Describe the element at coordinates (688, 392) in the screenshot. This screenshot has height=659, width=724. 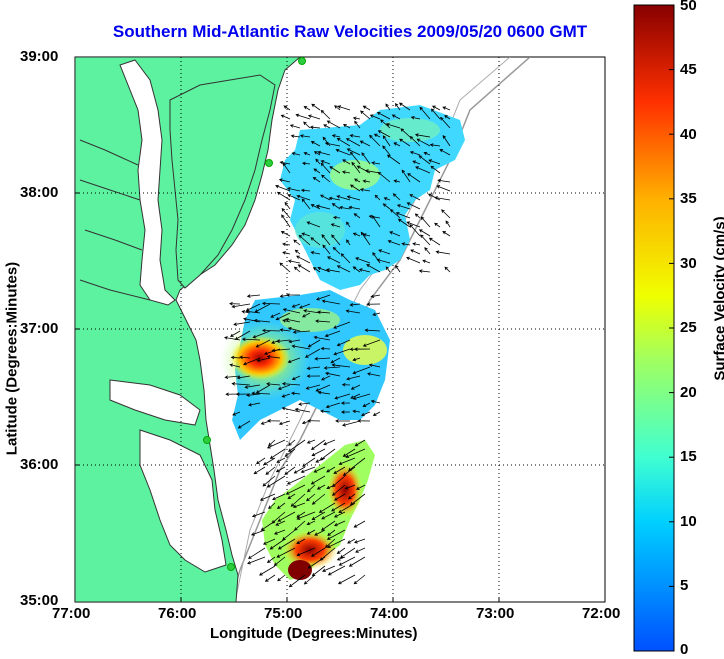
I see `colorbar-tick-label: 20` at that location.